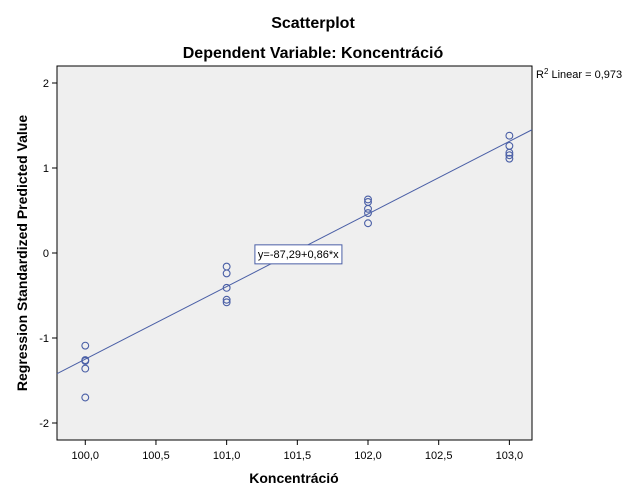  I want to click on equation-label: y=-87,29+0,86*x, so click(298, 255).